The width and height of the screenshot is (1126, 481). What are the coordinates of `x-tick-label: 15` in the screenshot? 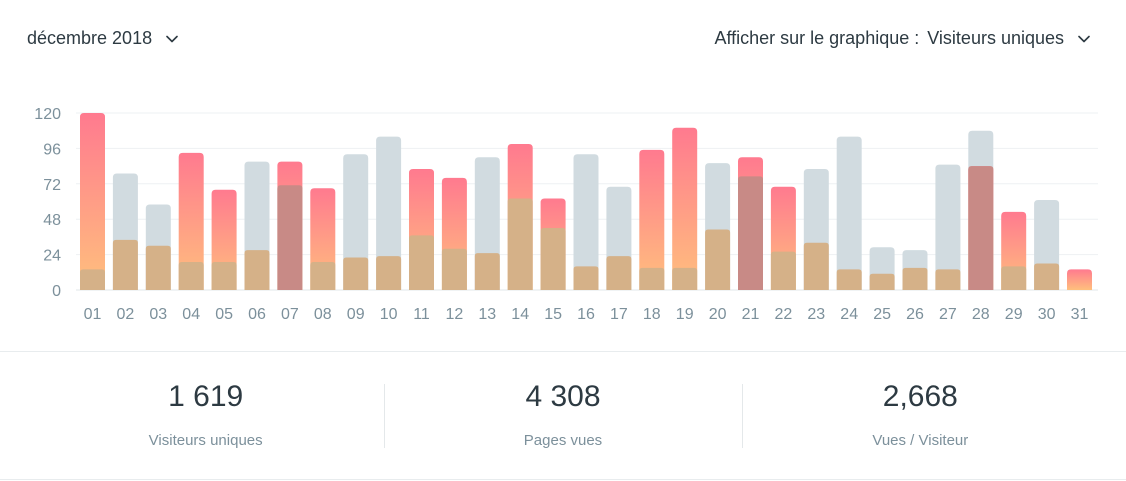 It's located at (553, 314).